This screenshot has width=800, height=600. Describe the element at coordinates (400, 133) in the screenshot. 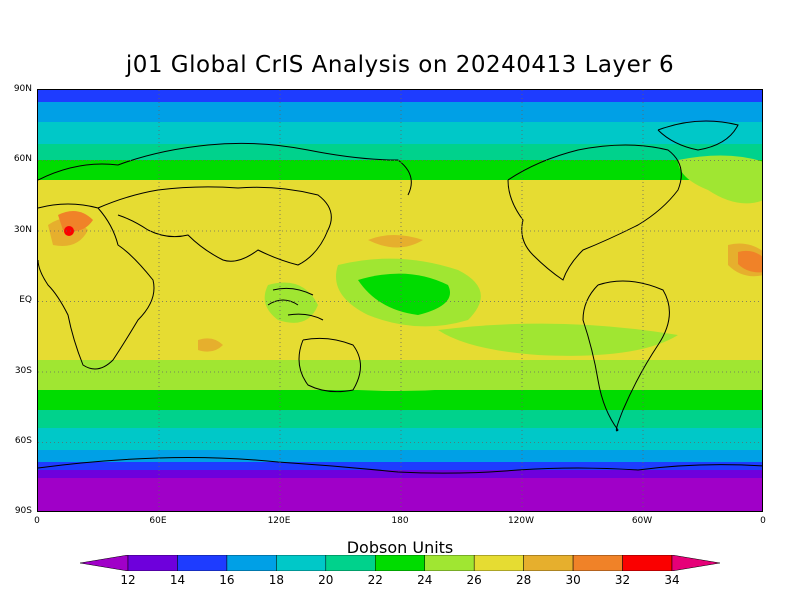

I see `band-subarctic` at that location.